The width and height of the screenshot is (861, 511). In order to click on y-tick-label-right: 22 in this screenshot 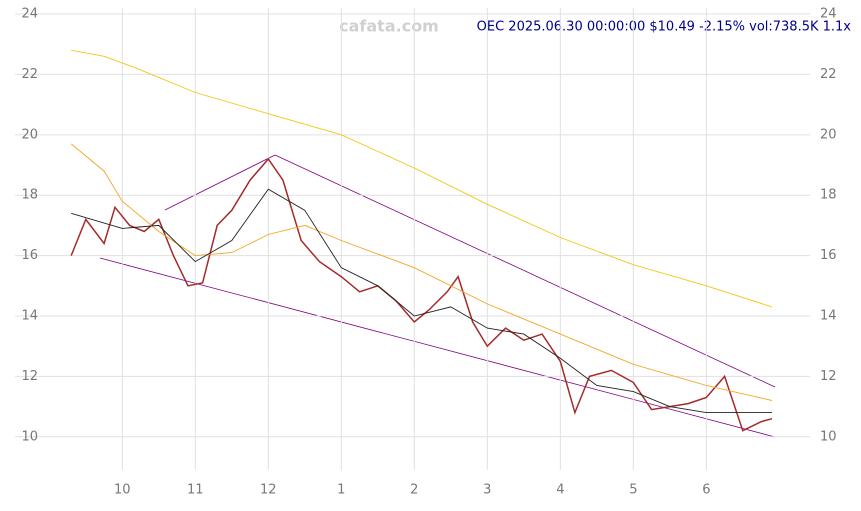, I will do `click(828, 74)`.